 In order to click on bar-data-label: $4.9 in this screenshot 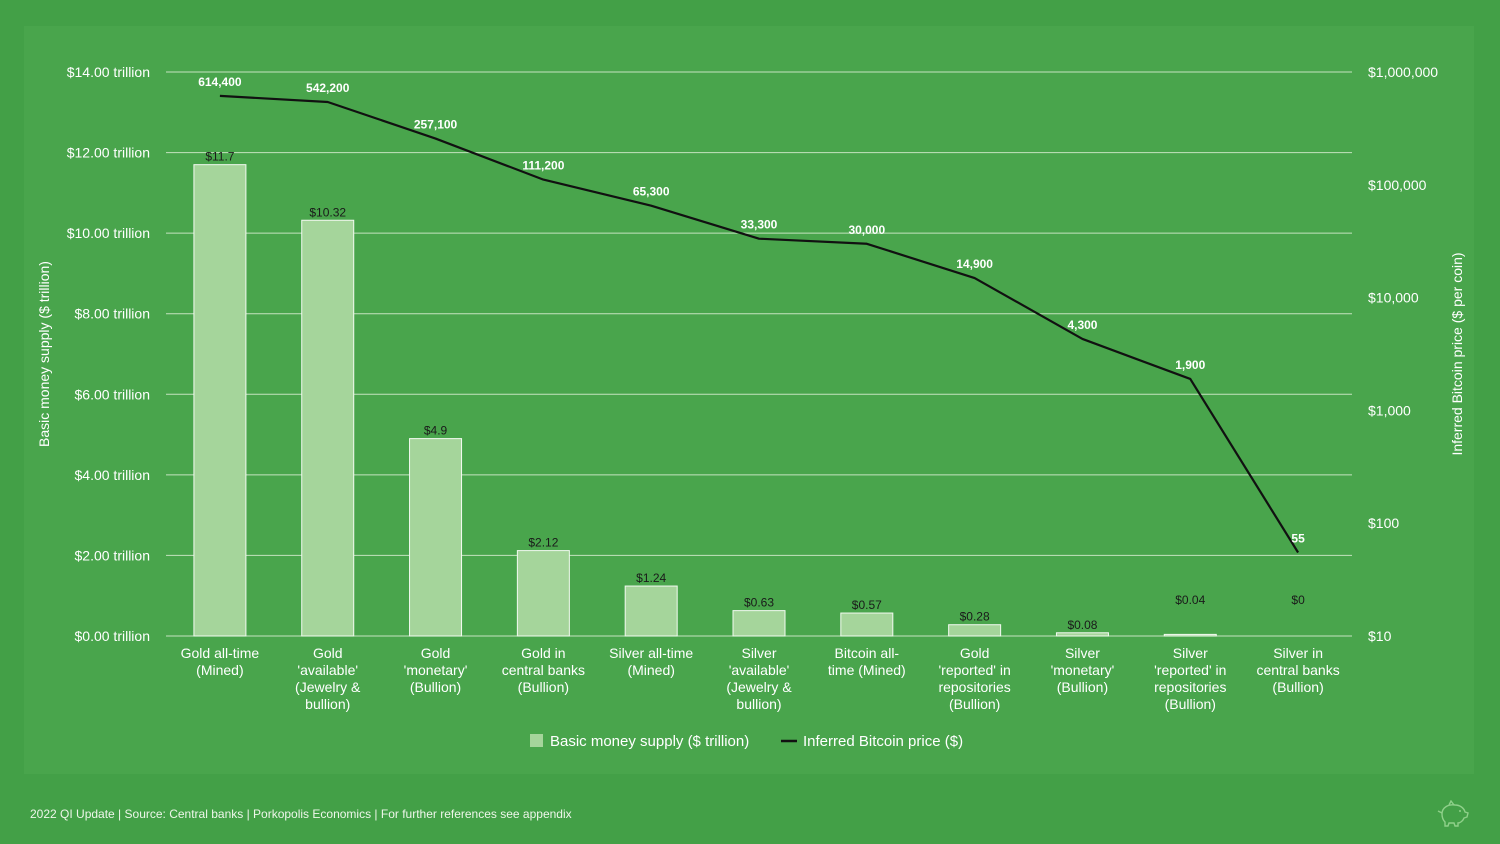, I will do `click(436, 431)`.